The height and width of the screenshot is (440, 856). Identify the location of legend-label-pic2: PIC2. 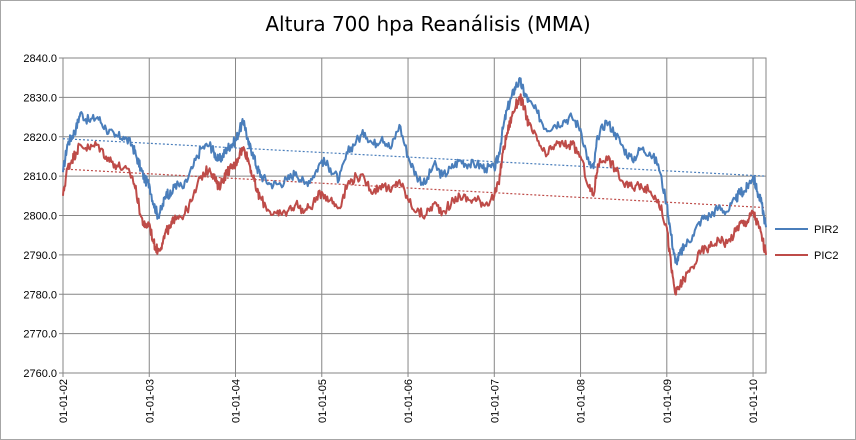
(826, 256).